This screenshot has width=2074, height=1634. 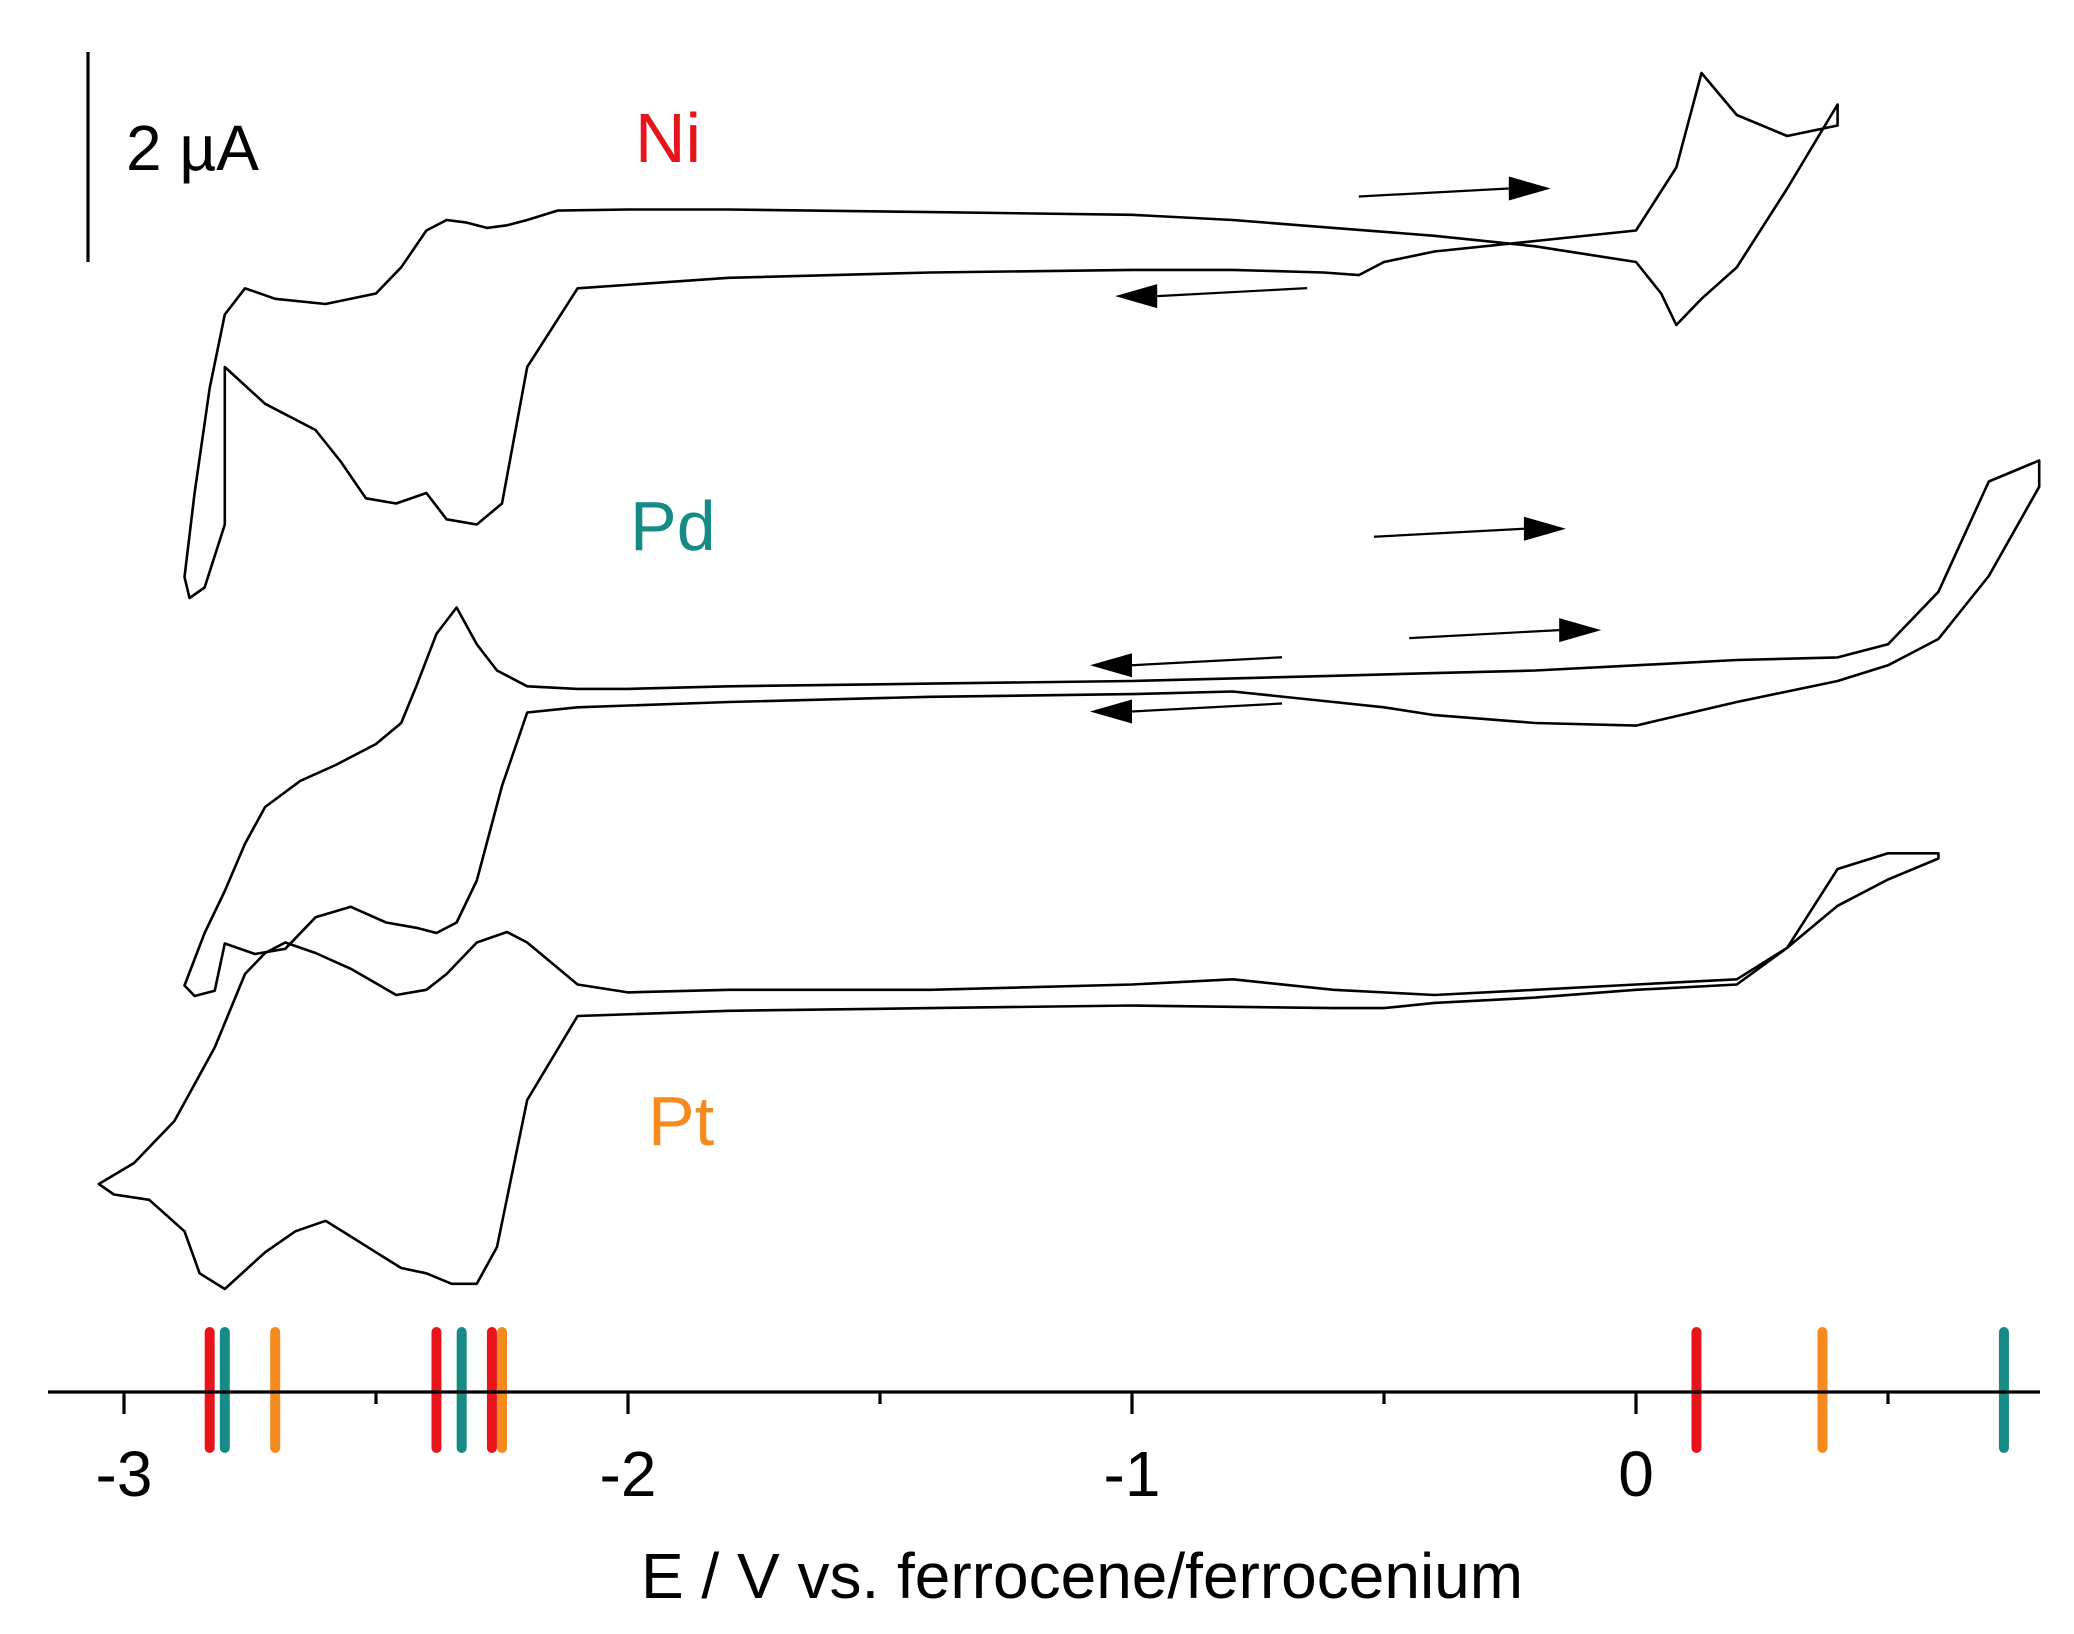 I want to click on x-tick-label: 0, so click(x=1636, y=1474).